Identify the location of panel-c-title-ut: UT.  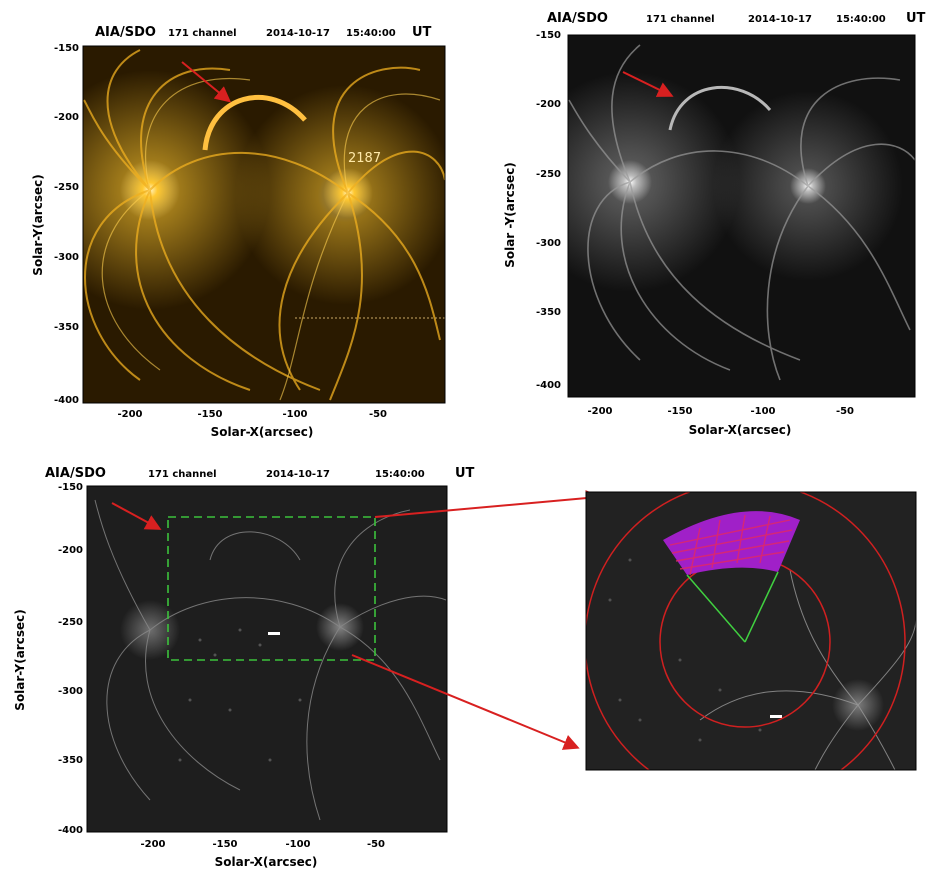
(465, 473).